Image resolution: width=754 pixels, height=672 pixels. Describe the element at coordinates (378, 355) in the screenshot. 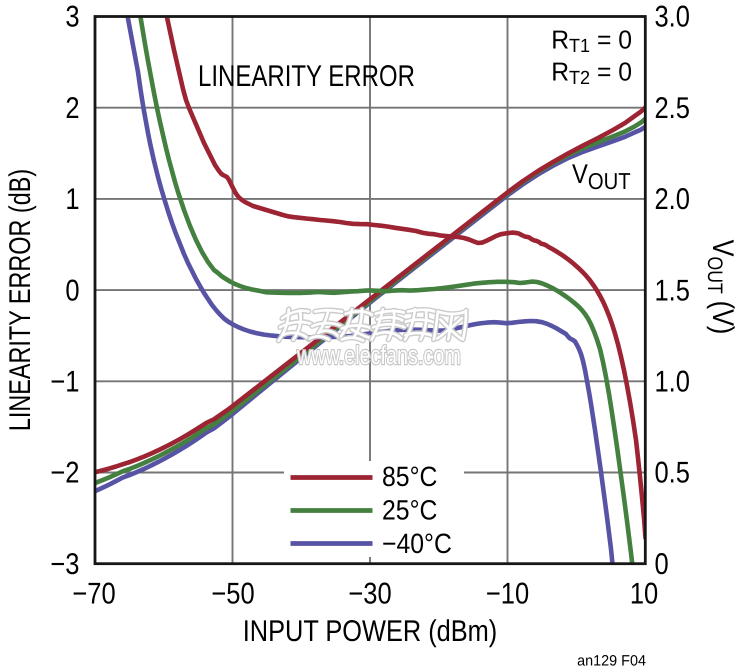

I see `svg-text: www.elecfans.com` at that location.